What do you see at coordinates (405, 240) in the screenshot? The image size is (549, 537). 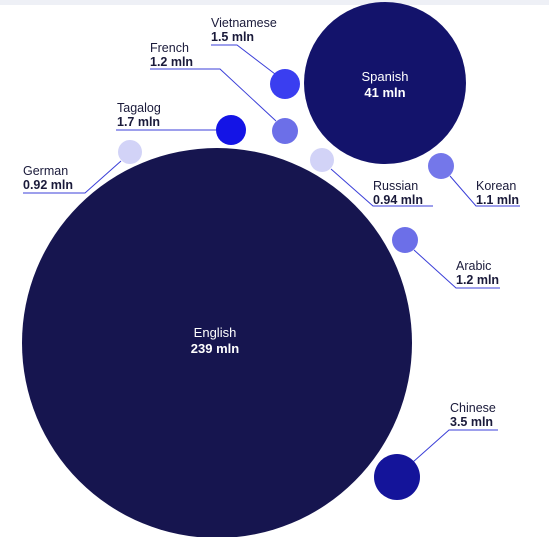 I see `bubble-arabic` at bounding box center [405, 240].